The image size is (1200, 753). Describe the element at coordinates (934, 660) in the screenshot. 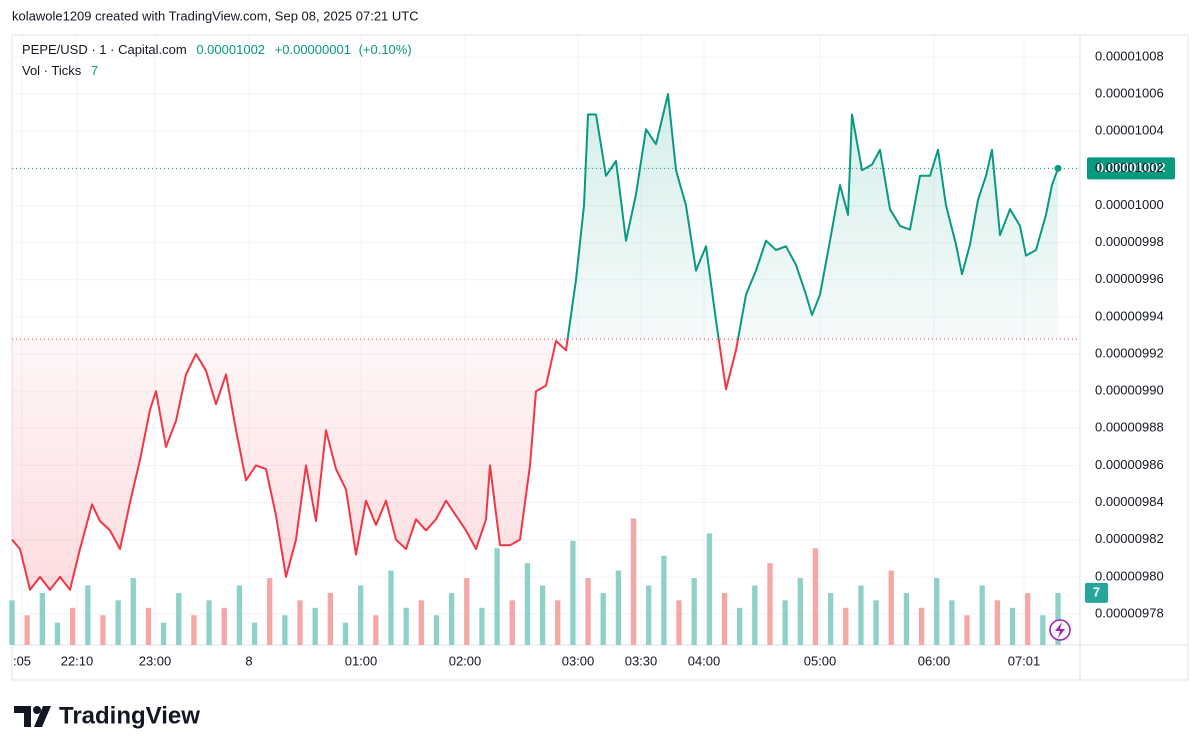

I see `x-tick-label: 06:00` at that location.